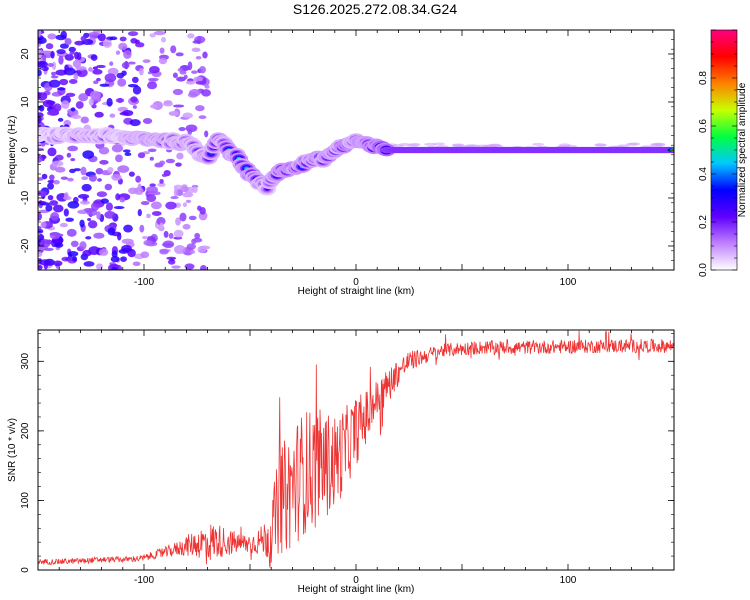 The height and width of the screenshot is (600, 750). What do you see at coordinates (25, 197) in the screenshot?
I see `spectrogram-y-tick-m10: -10` at bounding box center [25, 197].